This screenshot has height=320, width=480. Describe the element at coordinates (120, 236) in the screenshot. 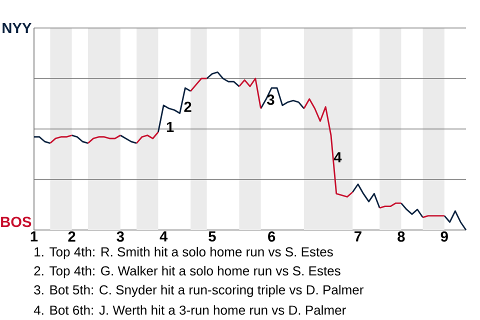

I see `x-tick-label: 3` at that location.